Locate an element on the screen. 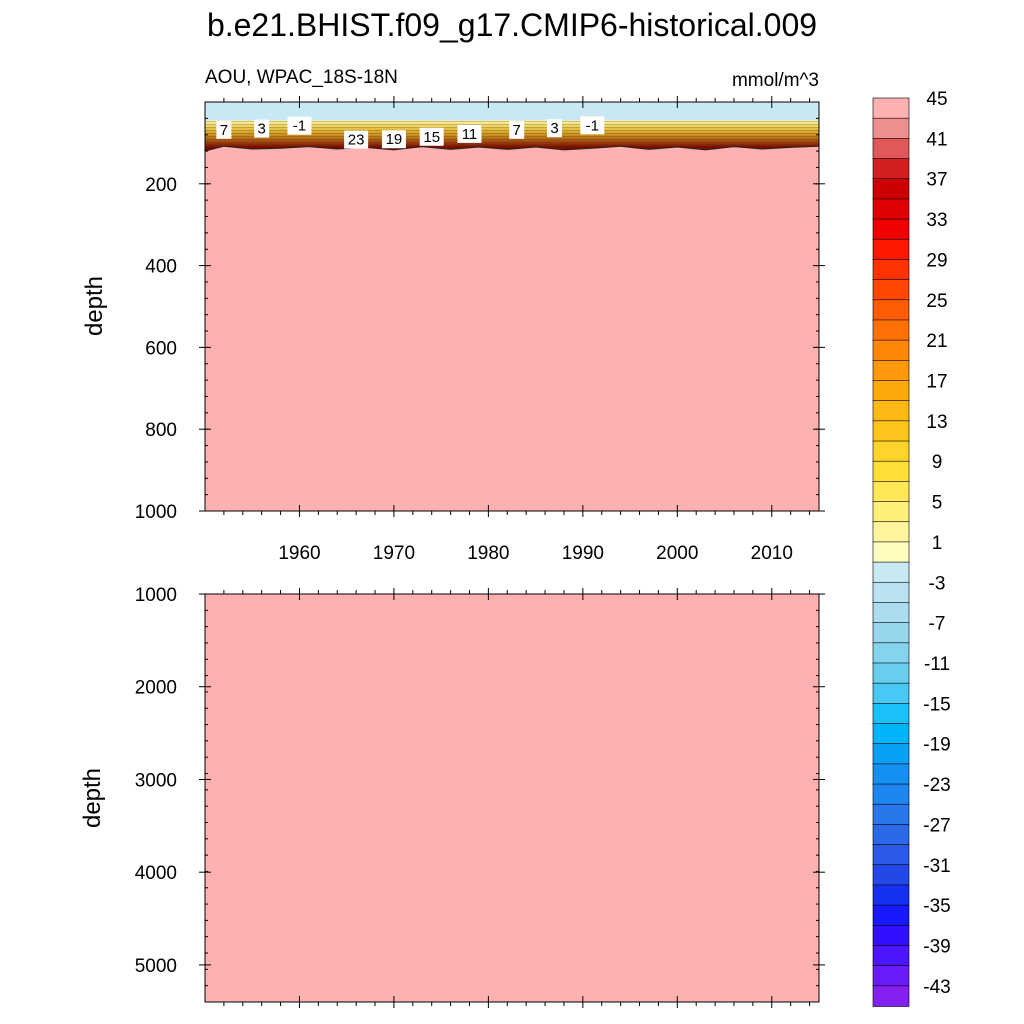 This screenshot has width=1024, height=1024. colorbar-label: -19 is located at coordinates (936, 745).